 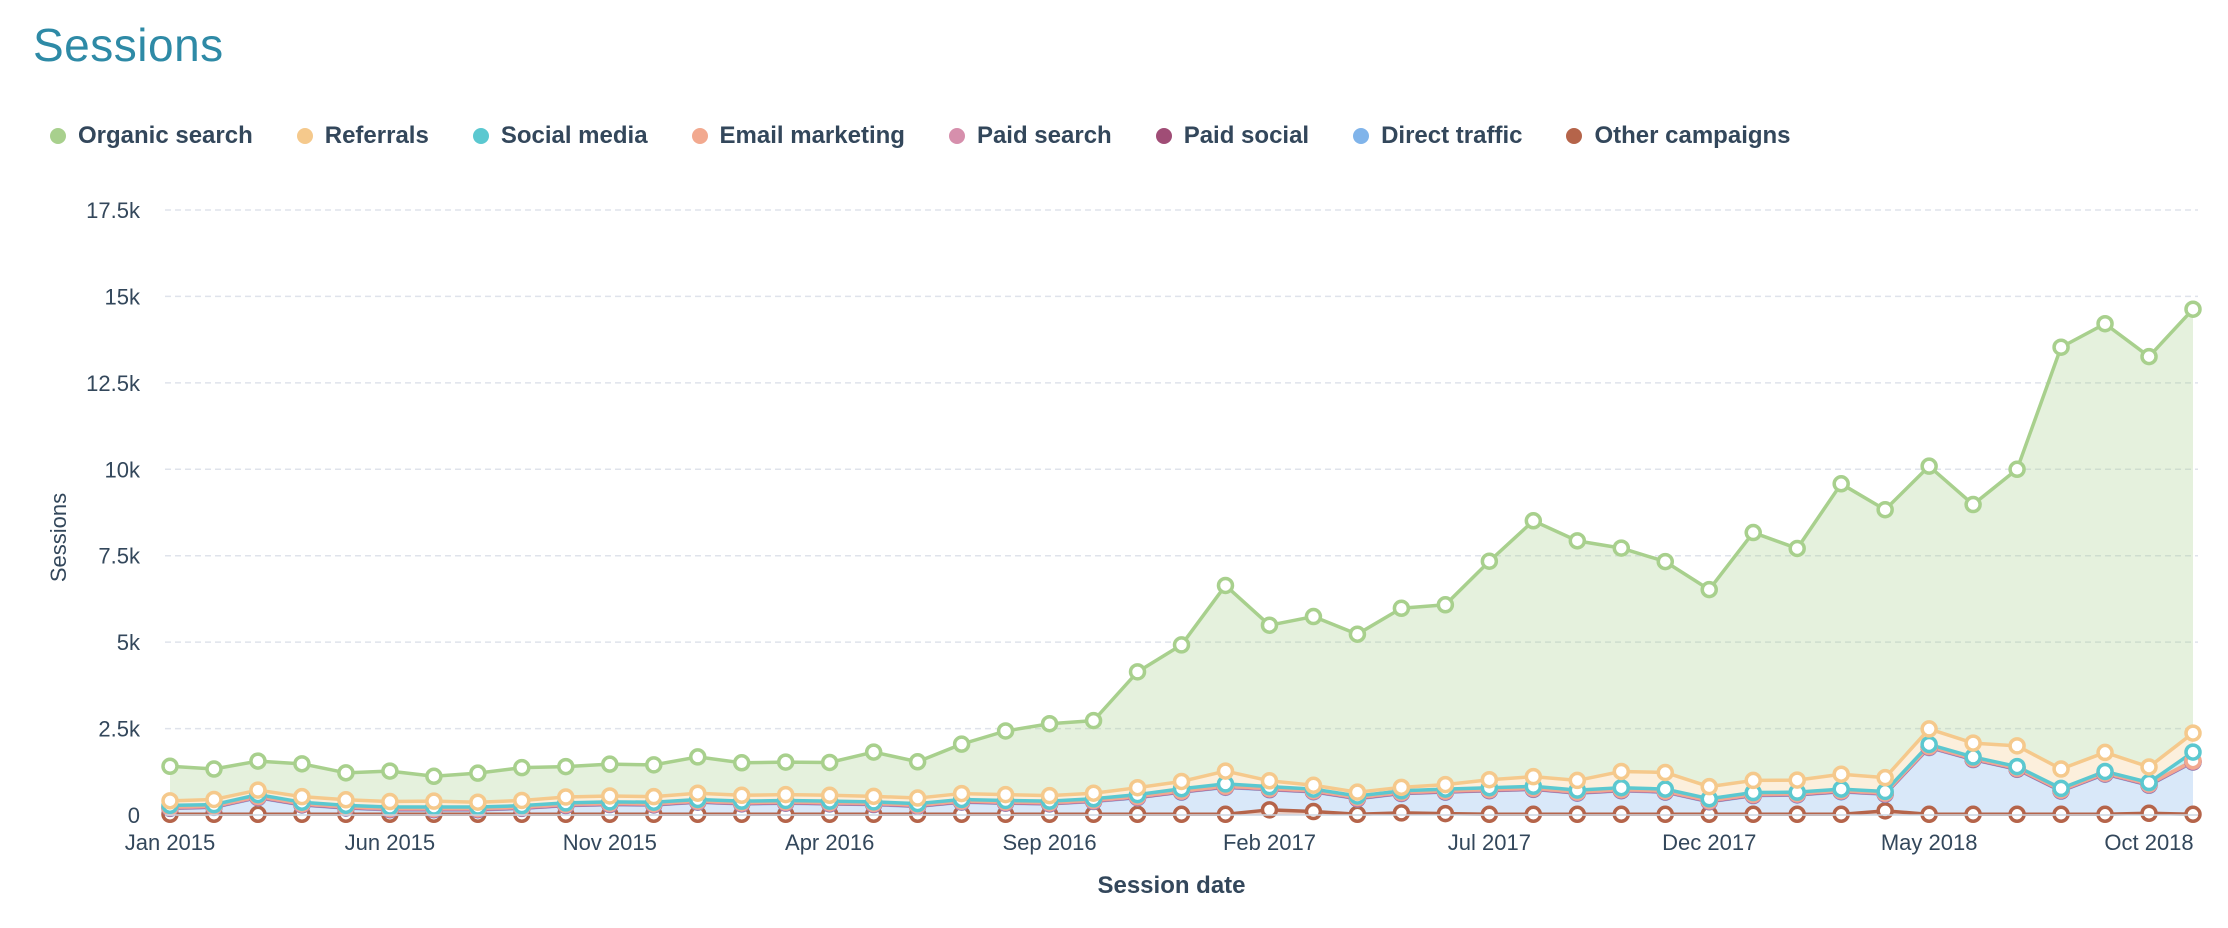 What do you see at coordinates (58, 537) in the screenshot?
I see `y-axis-title: Sessions` at bounding box center [58, 537].